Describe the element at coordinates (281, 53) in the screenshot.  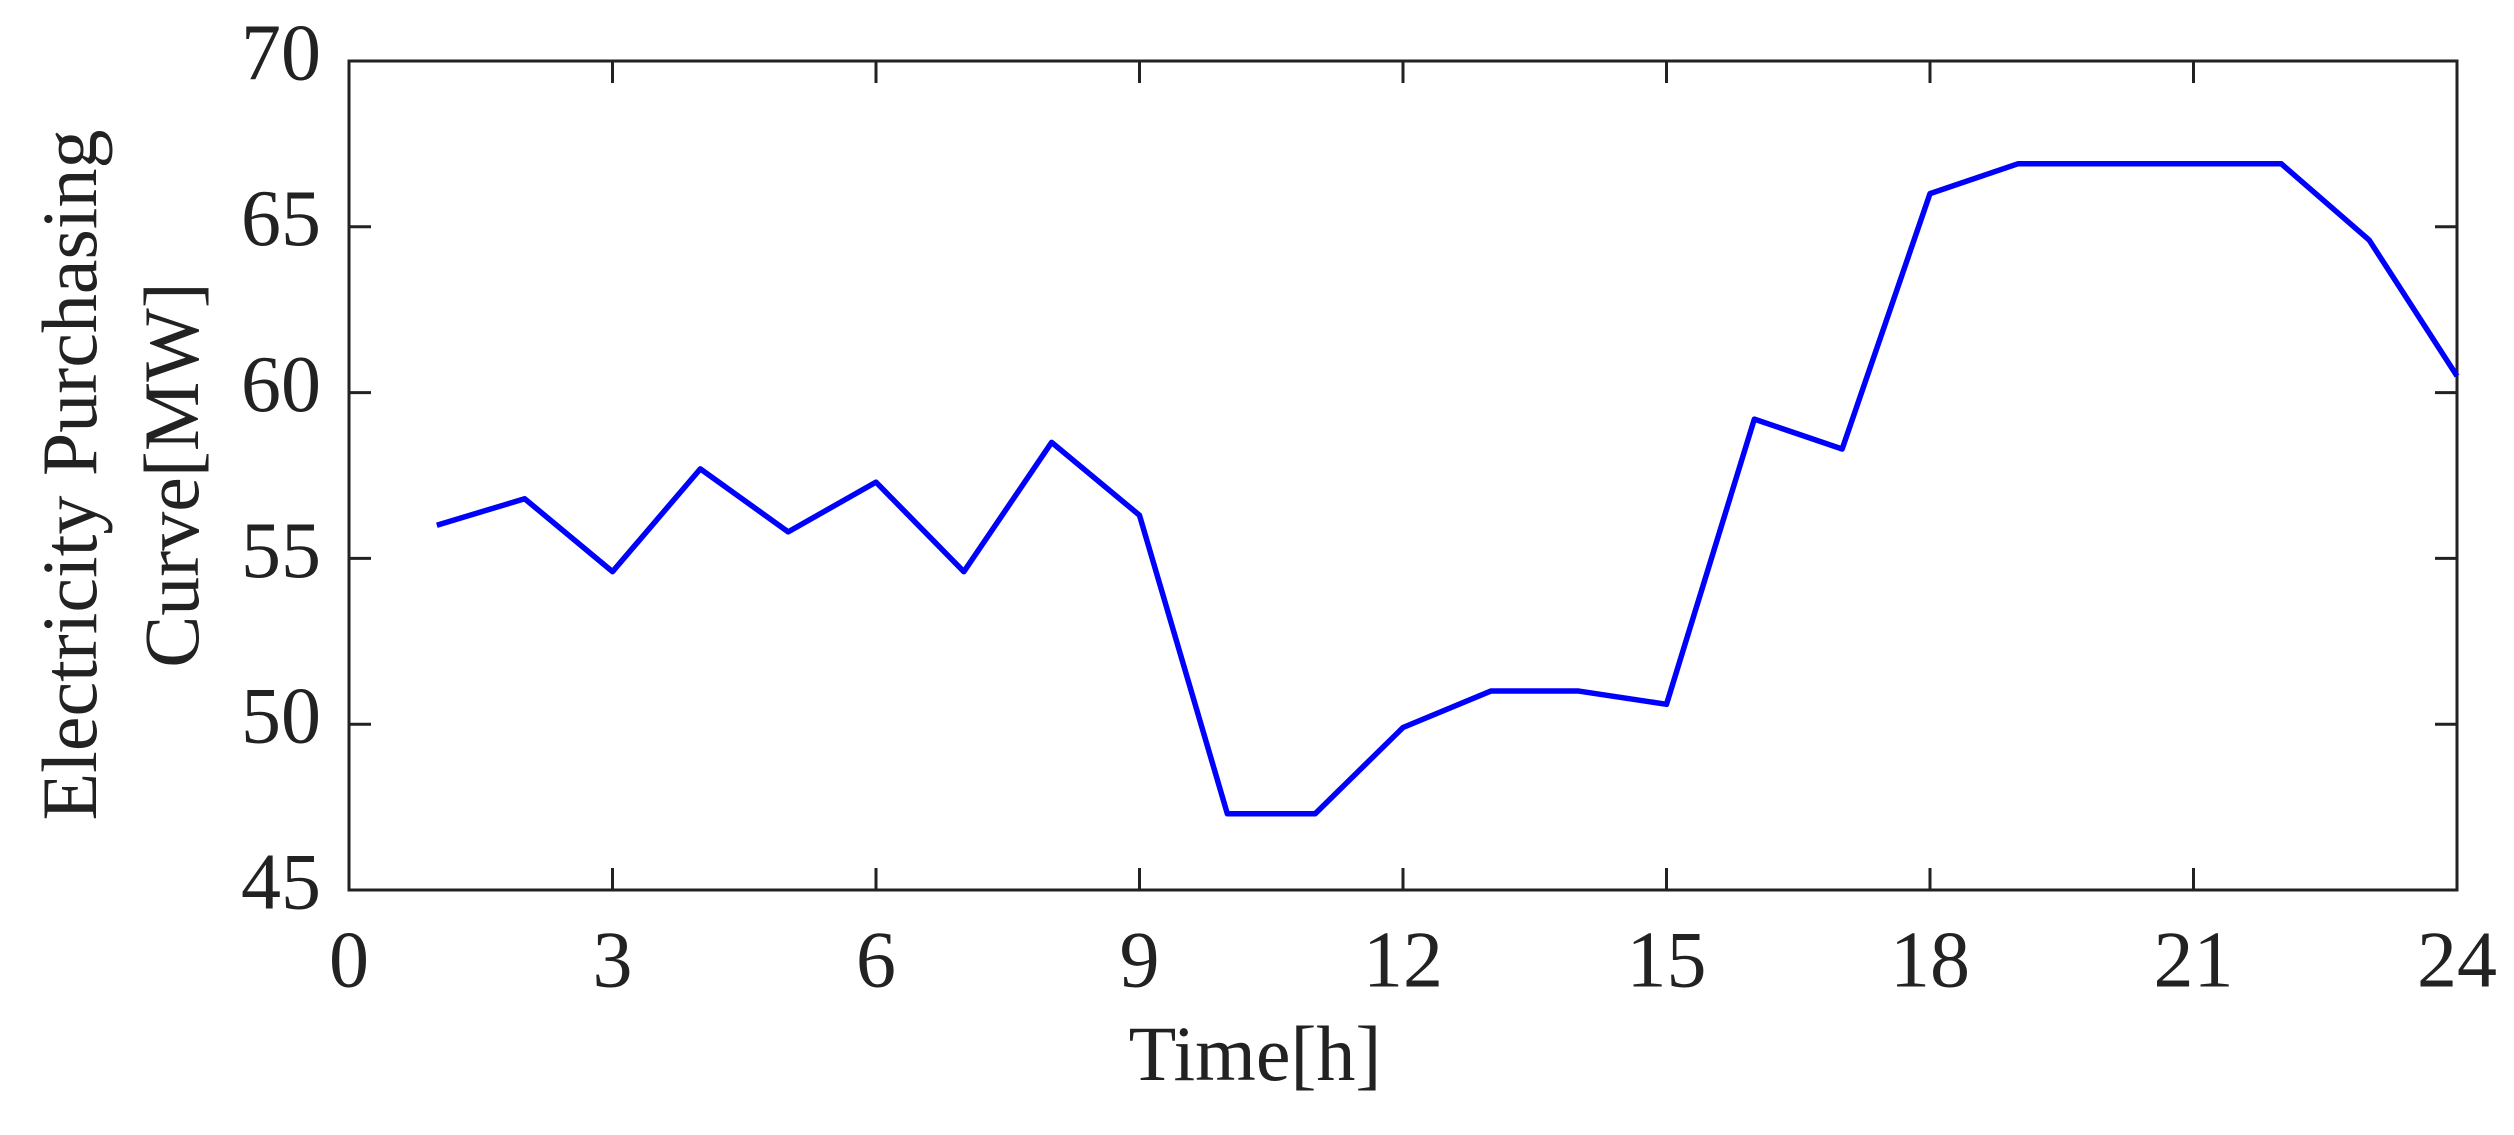
I see `y-tick-label: 70` at that location.